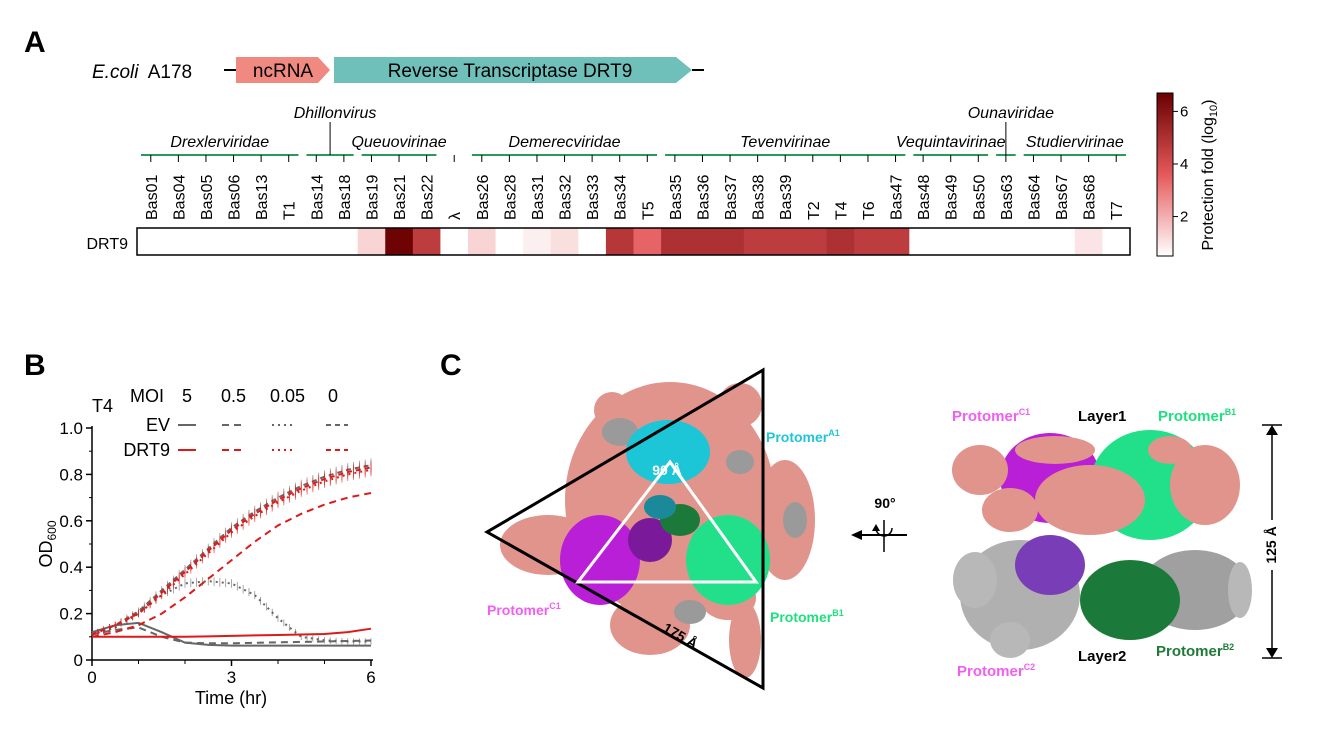 The height and width of the screenshot is (750, 1320). What do you see at coordinates (231, 698) in the screenshot?
I see `chart-xlabel: Time (hr)` at bounding box center [231, 698].